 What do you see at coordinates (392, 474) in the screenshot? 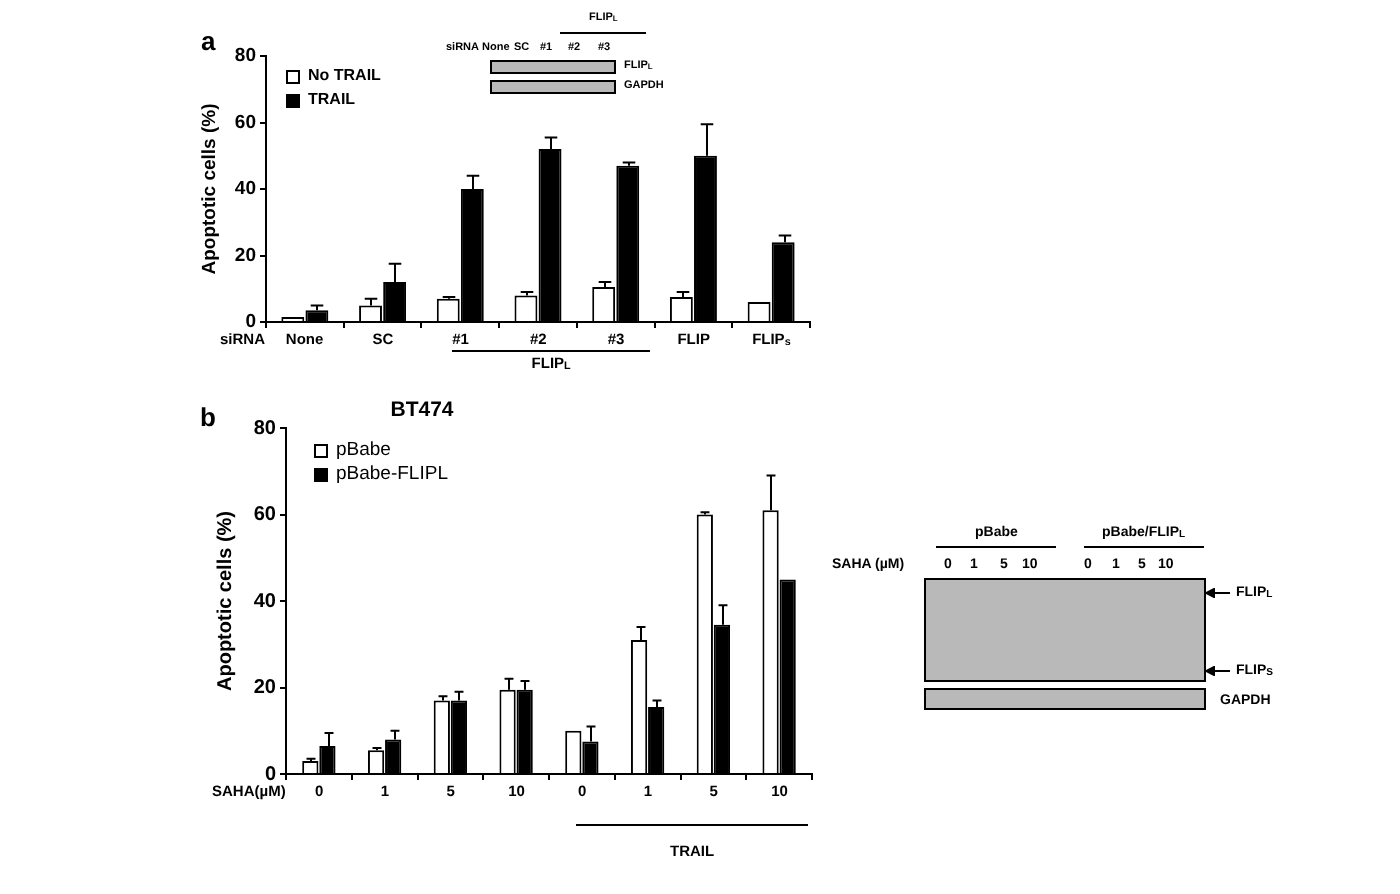
I see `legend-label: pBabe-FLIPL` at bounding box center [392, 474].